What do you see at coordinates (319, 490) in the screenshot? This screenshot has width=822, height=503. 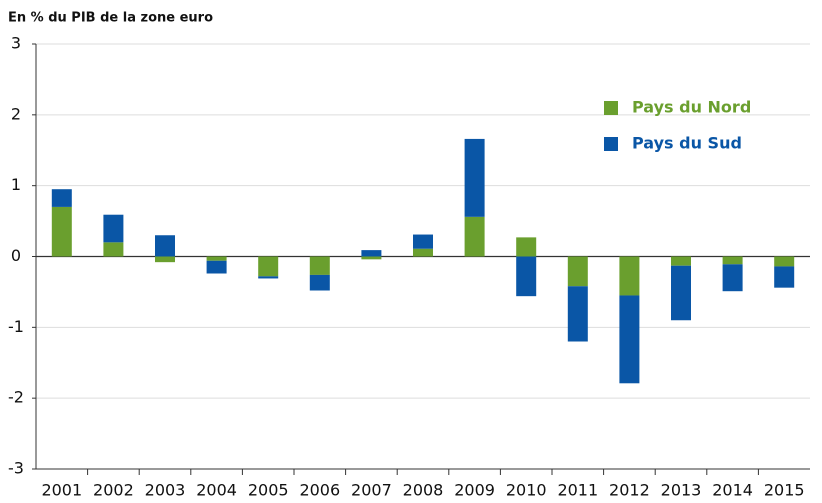 I see `x-tick-label: 2006` at bounding box center [319, 490].